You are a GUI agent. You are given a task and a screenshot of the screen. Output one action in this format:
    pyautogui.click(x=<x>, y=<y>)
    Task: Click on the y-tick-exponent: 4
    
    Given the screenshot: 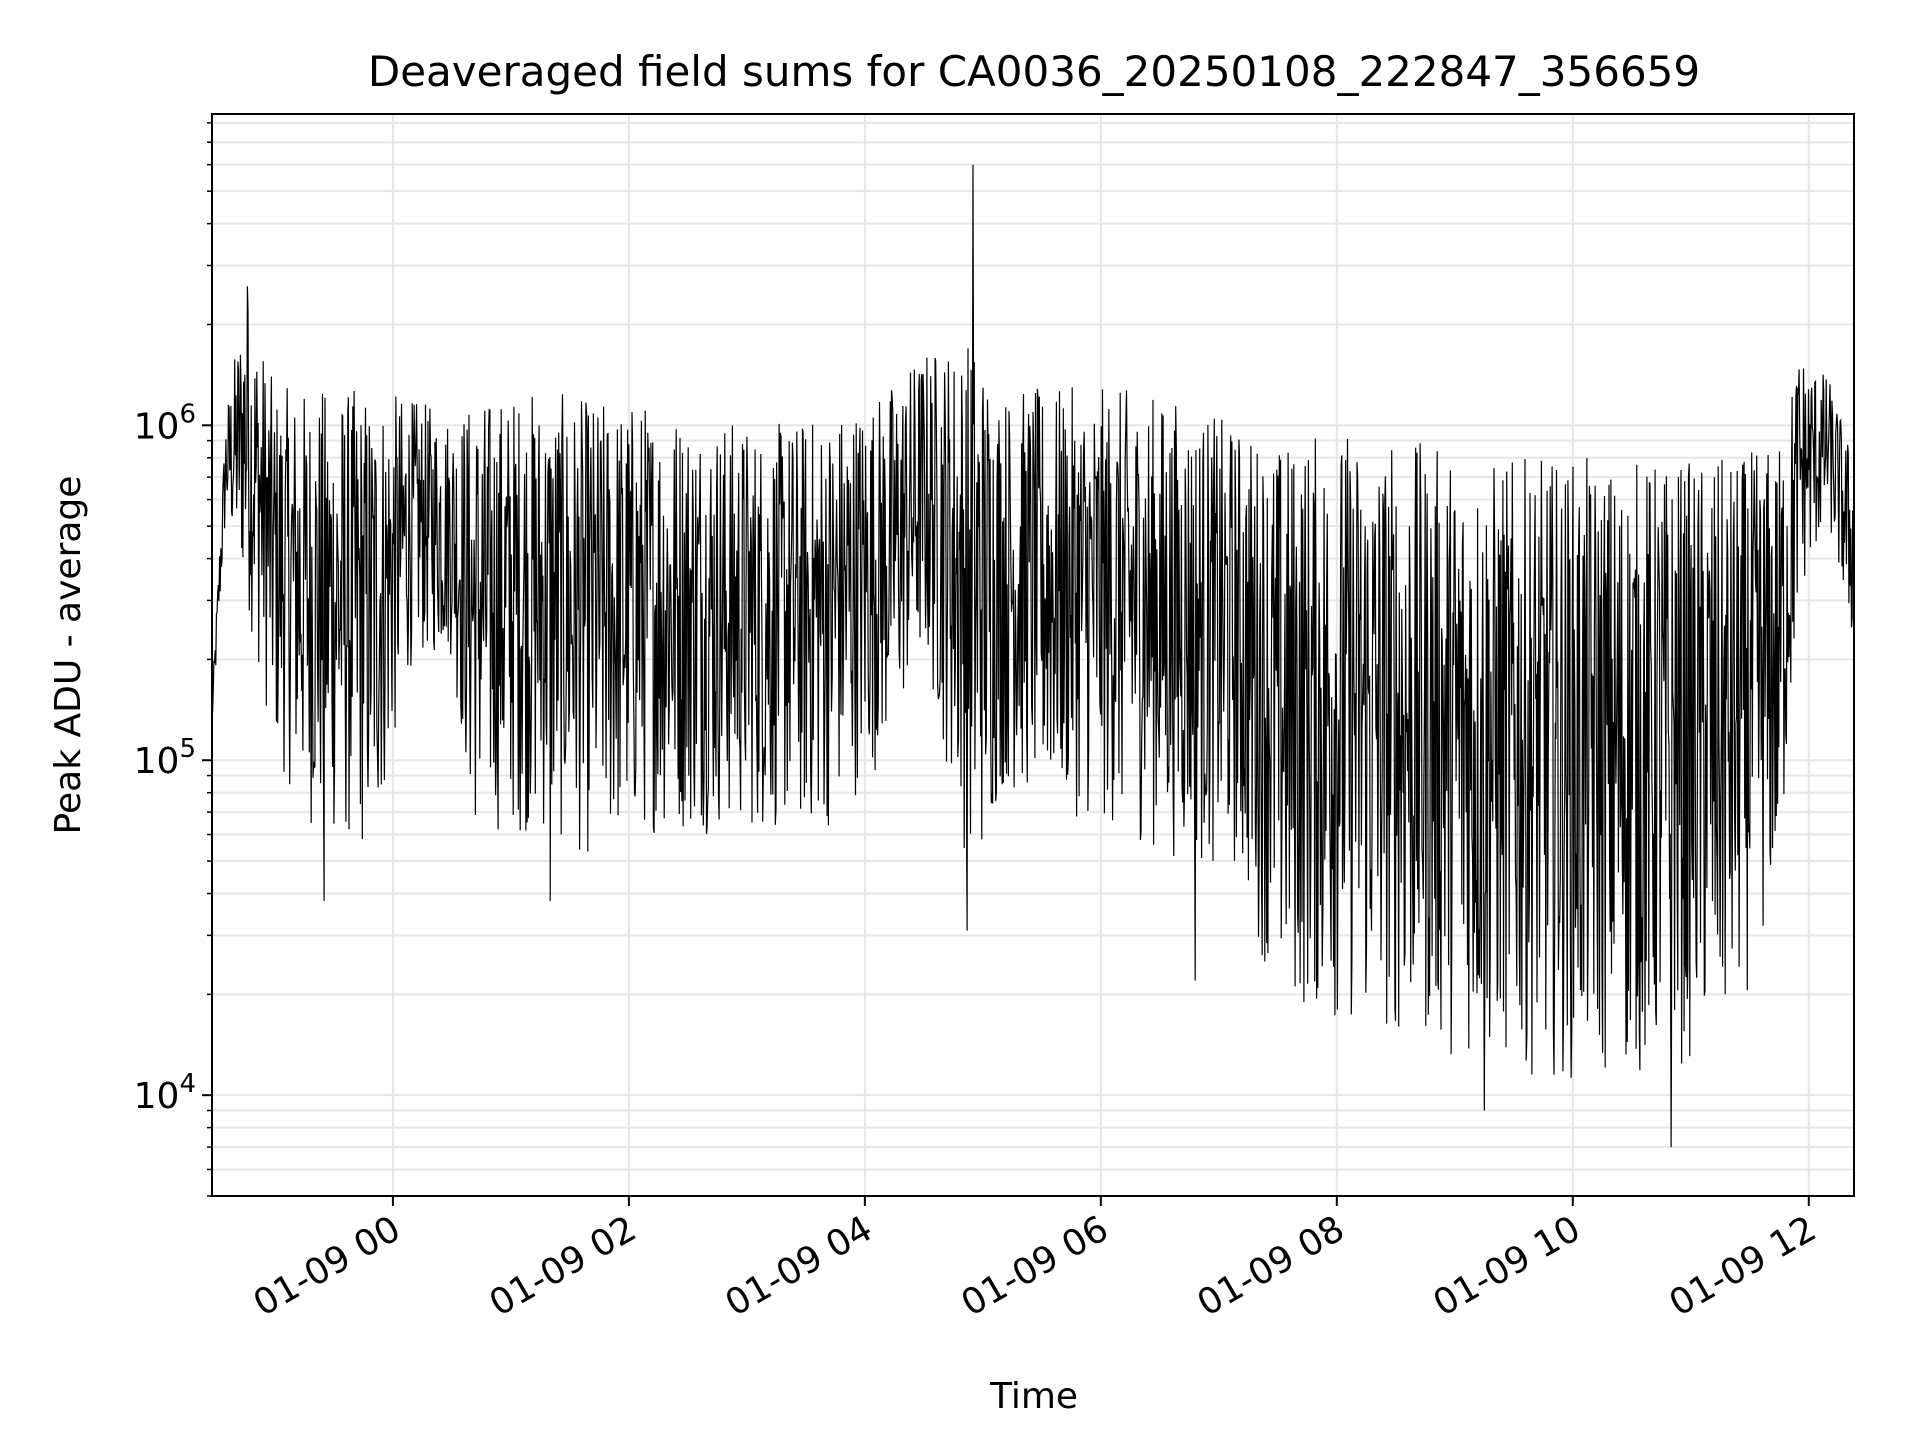 What is the action you would take?
    pyautogui.click(x=187, y=1084)
    